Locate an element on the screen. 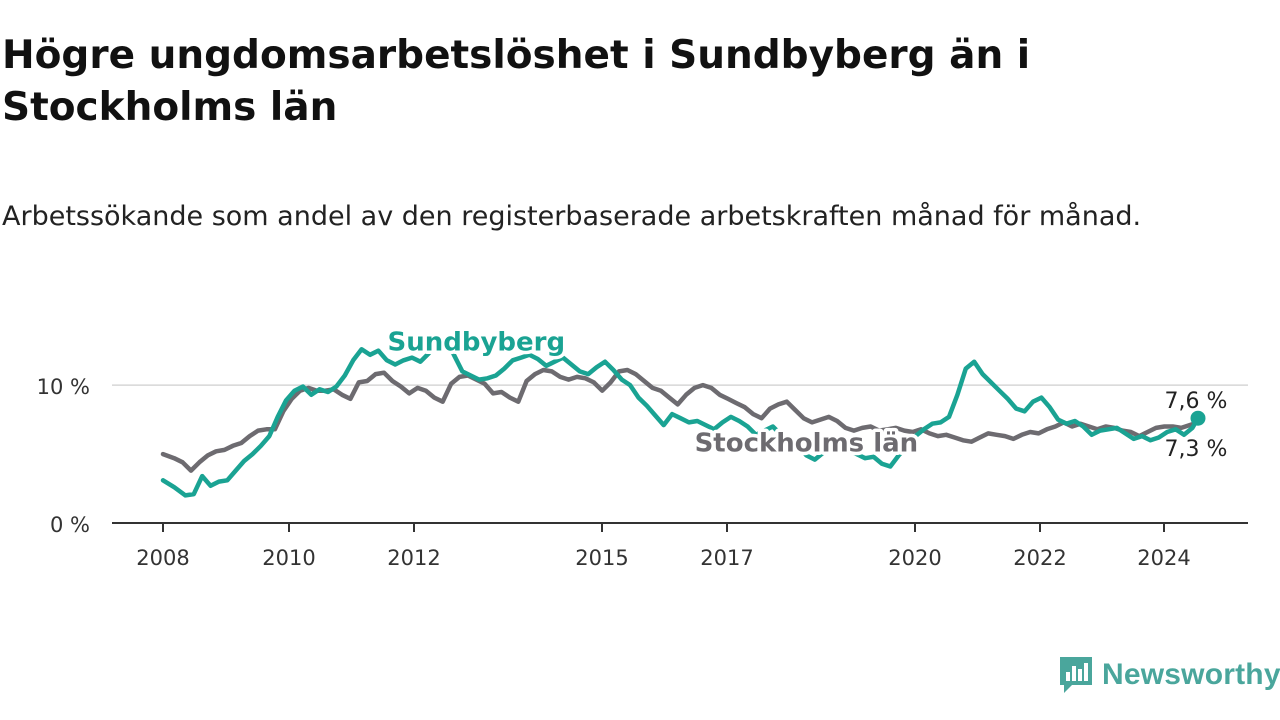 This screenshot has height=720, width=1280. end-marker-sundbyberg is located at coordinates (1198, 418).